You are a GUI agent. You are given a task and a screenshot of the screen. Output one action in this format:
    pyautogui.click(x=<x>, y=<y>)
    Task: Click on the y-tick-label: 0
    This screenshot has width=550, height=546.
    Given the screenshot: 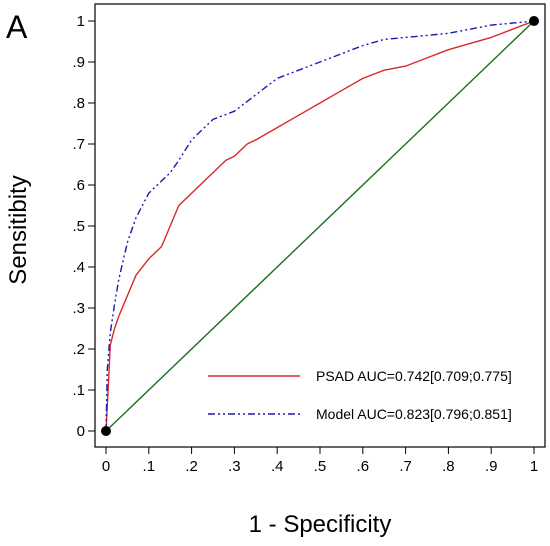 What is the action you would take?
    pyautogui.click(x=81, y=431)
    